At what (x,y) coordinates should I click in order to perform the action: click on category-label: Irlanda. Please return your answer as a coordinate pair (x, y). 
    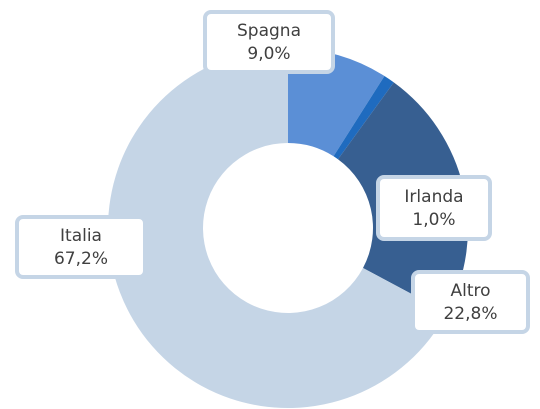
    Looking at the image, I should click on (433, 197).